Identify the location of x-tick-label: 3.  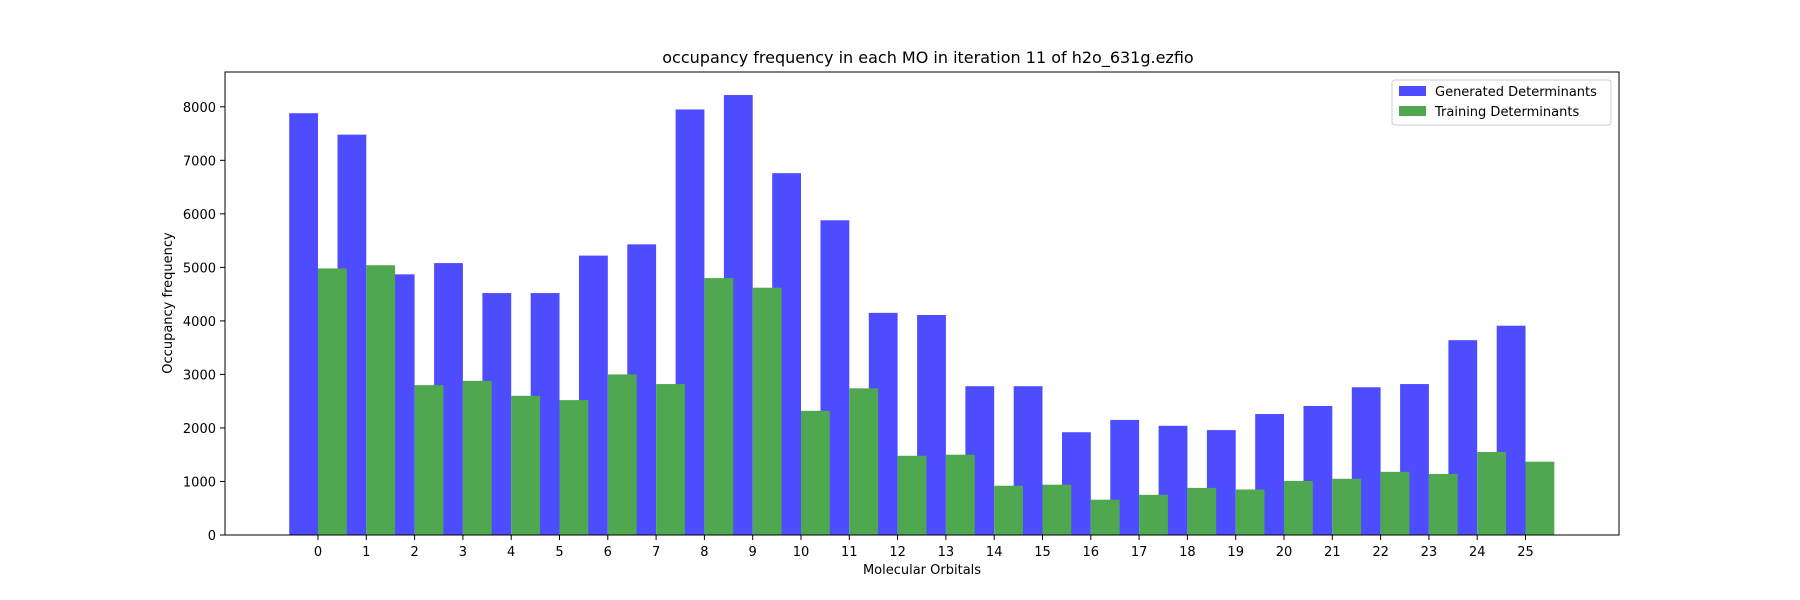
(463, 552).